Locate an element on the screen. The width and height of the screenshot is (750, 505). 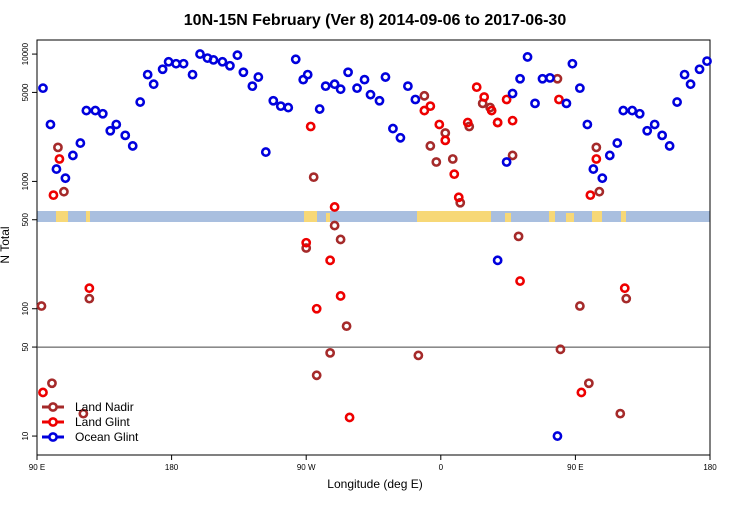
ocean-strip is located at coordinates (373, 216).